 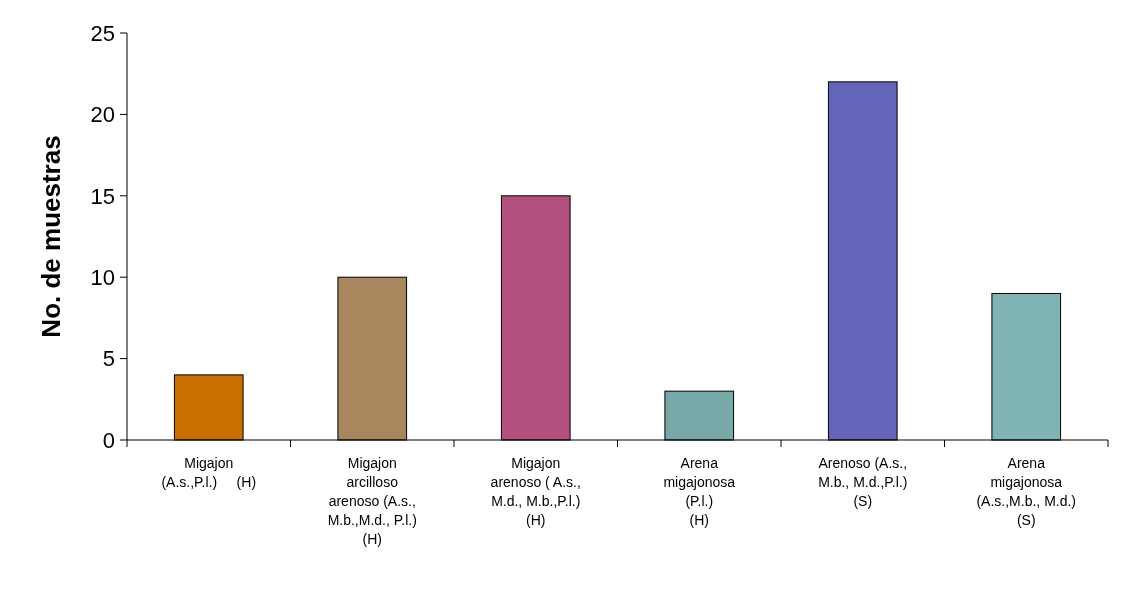 What do you see at coordinates (51, 236) in the screenshot?
I see `y-axis-title: No. de muestras` at bounding box center [51, 236].